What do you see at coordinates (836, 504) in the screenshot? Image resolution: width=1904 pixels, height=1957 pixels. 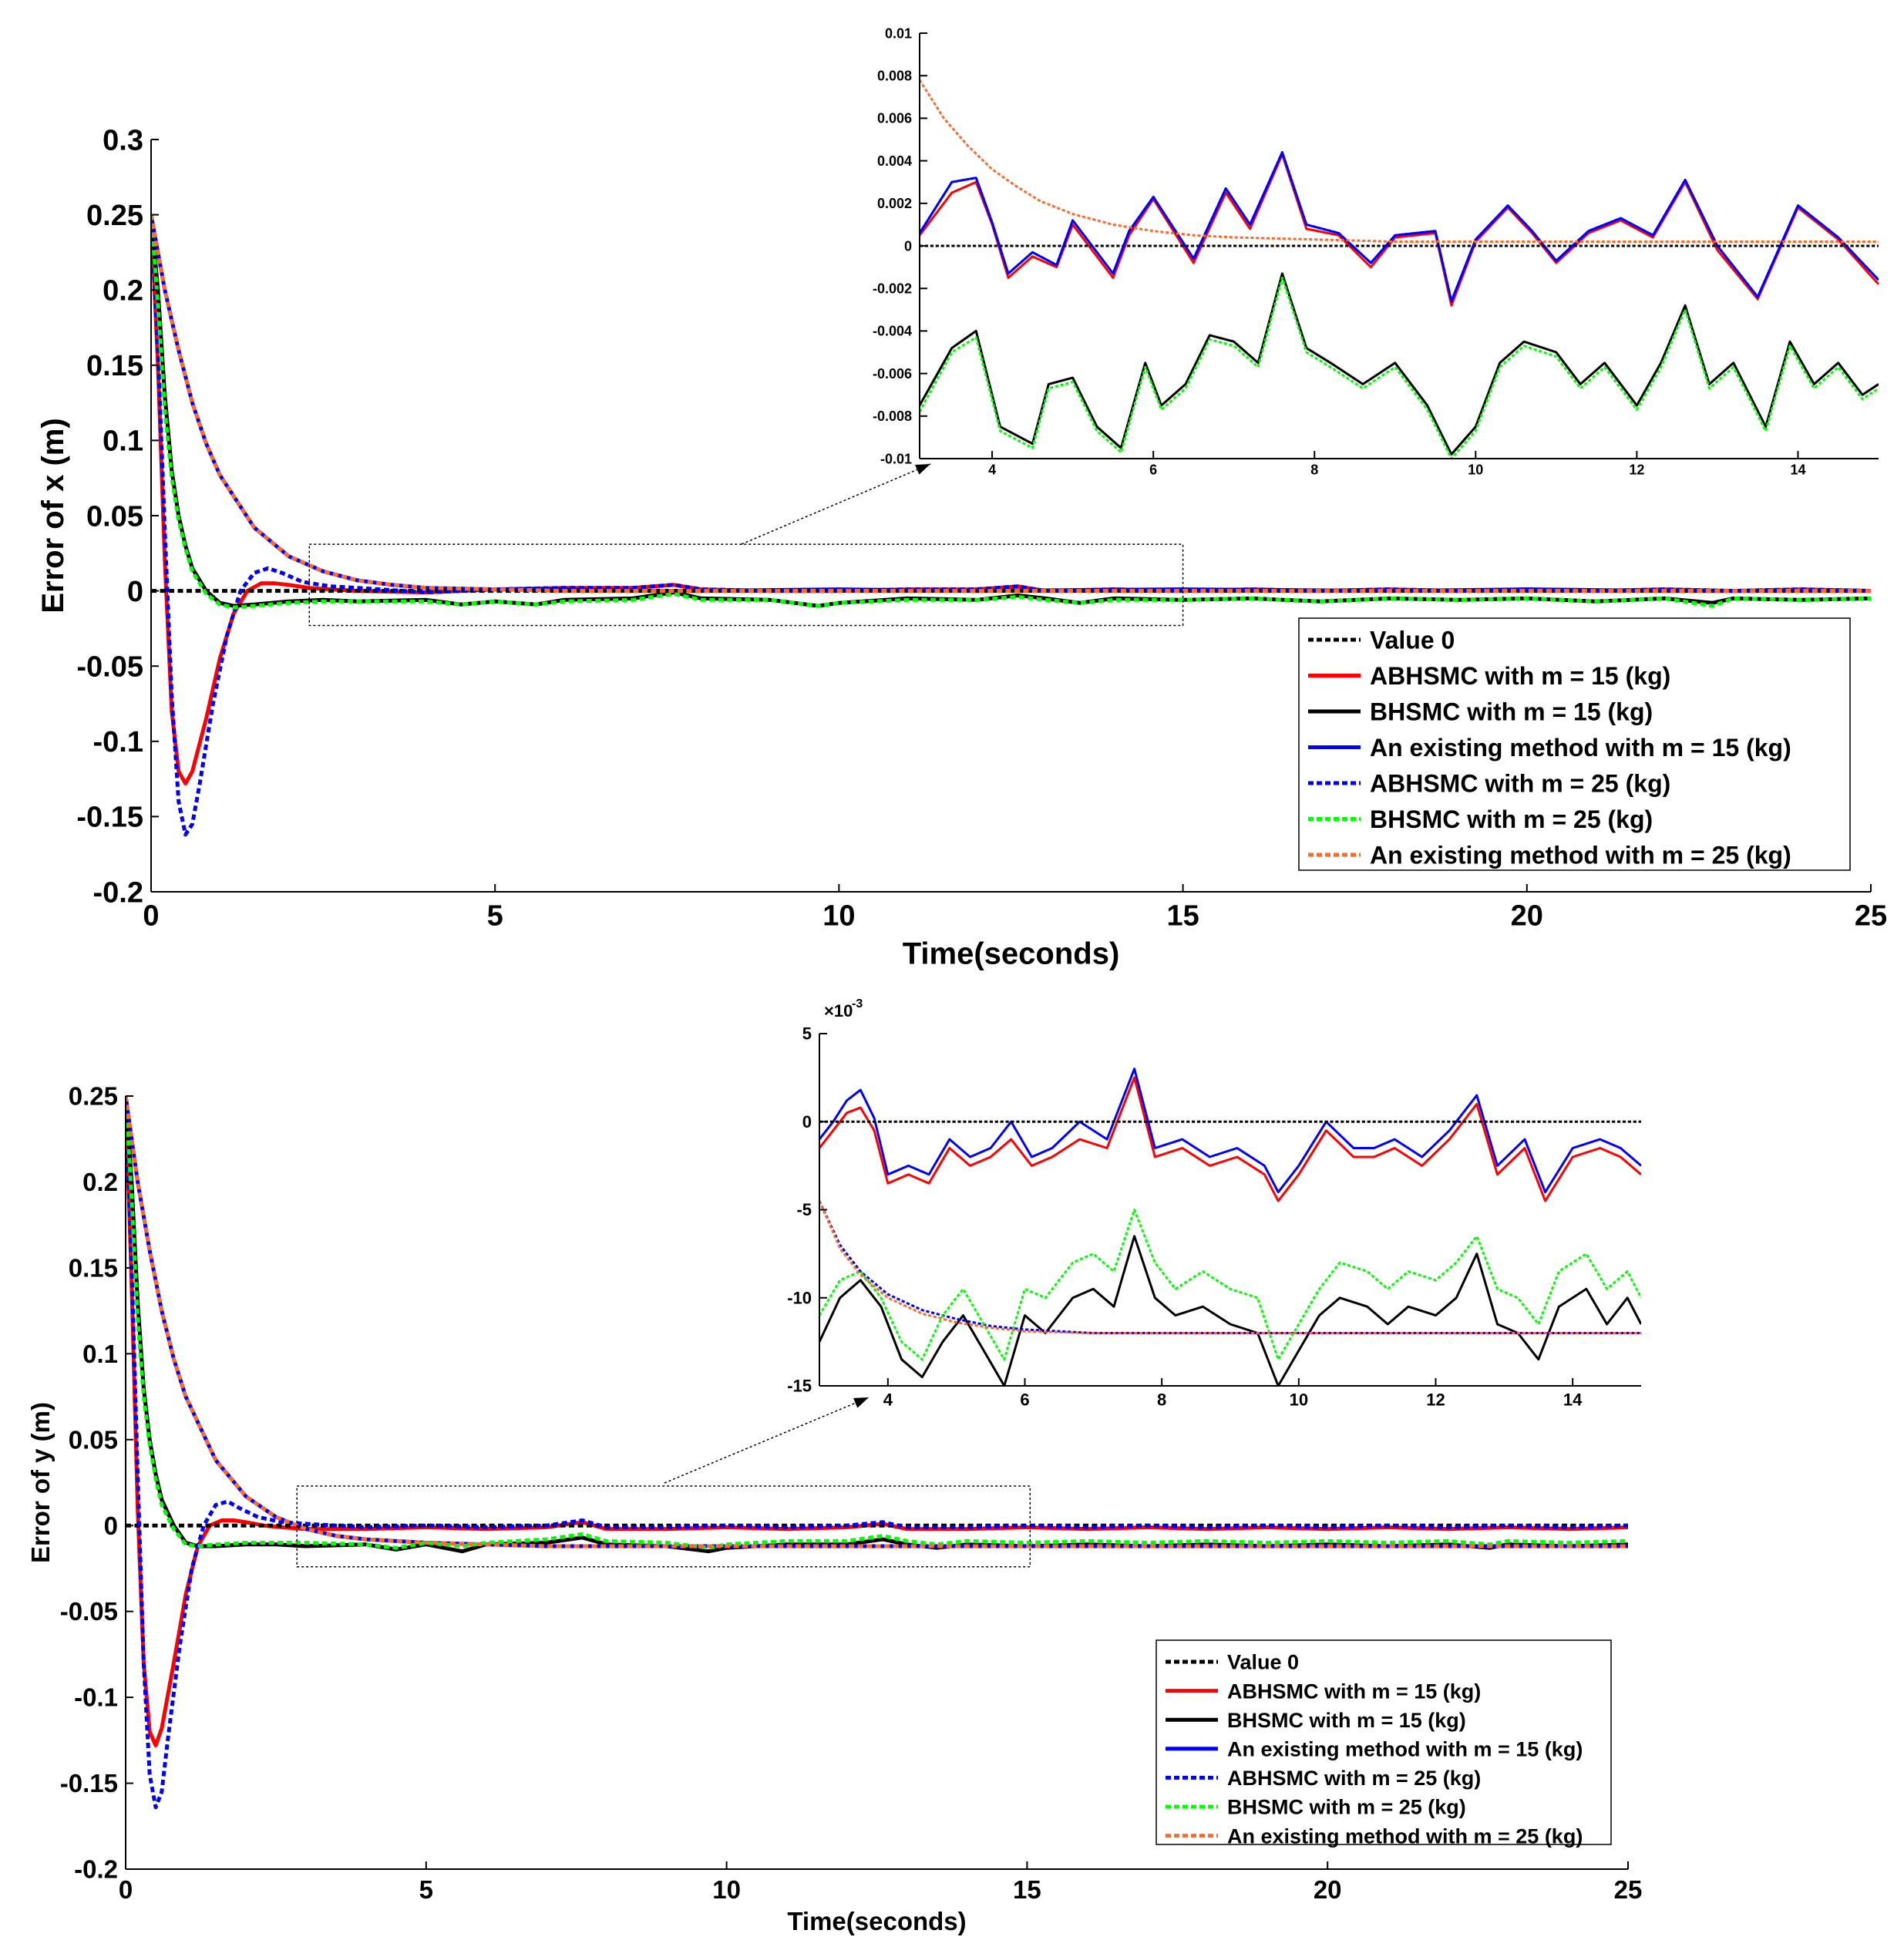 I see `zoom-connector-top` at bounding box center [836, 504].